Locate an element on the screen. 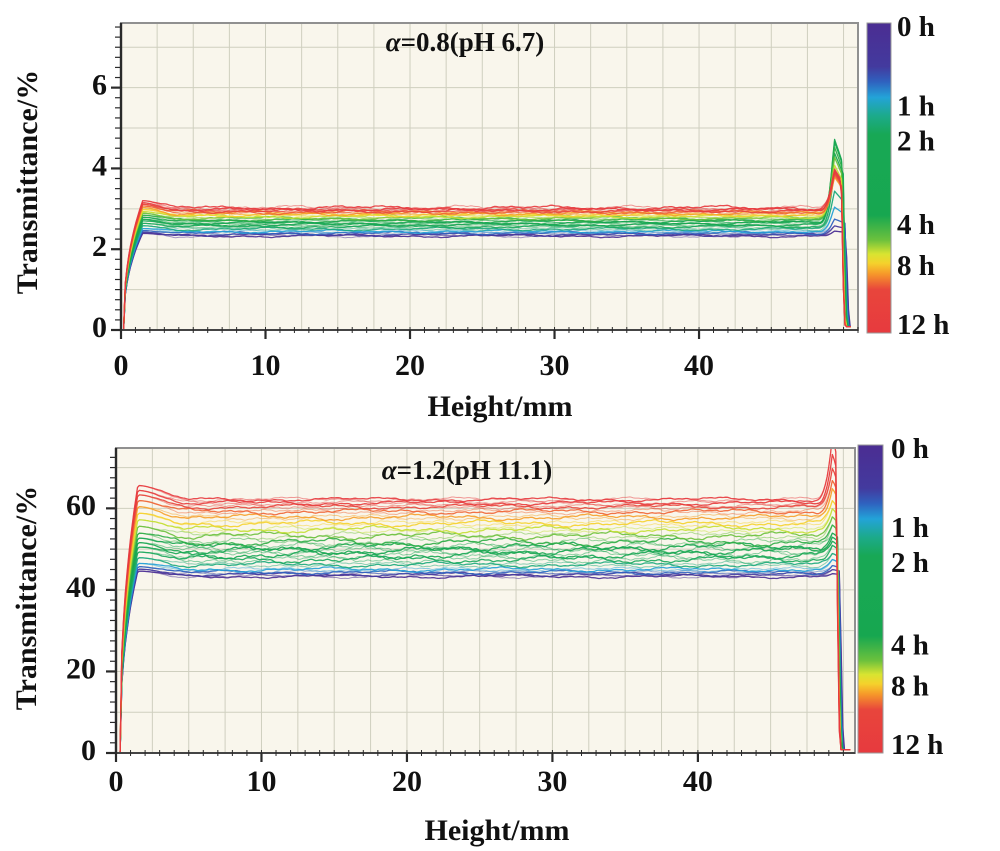 Image resolution: width=1000 pixels, height=851 pixels. y-tick-label: 20 is located at coordinates (81, 668).